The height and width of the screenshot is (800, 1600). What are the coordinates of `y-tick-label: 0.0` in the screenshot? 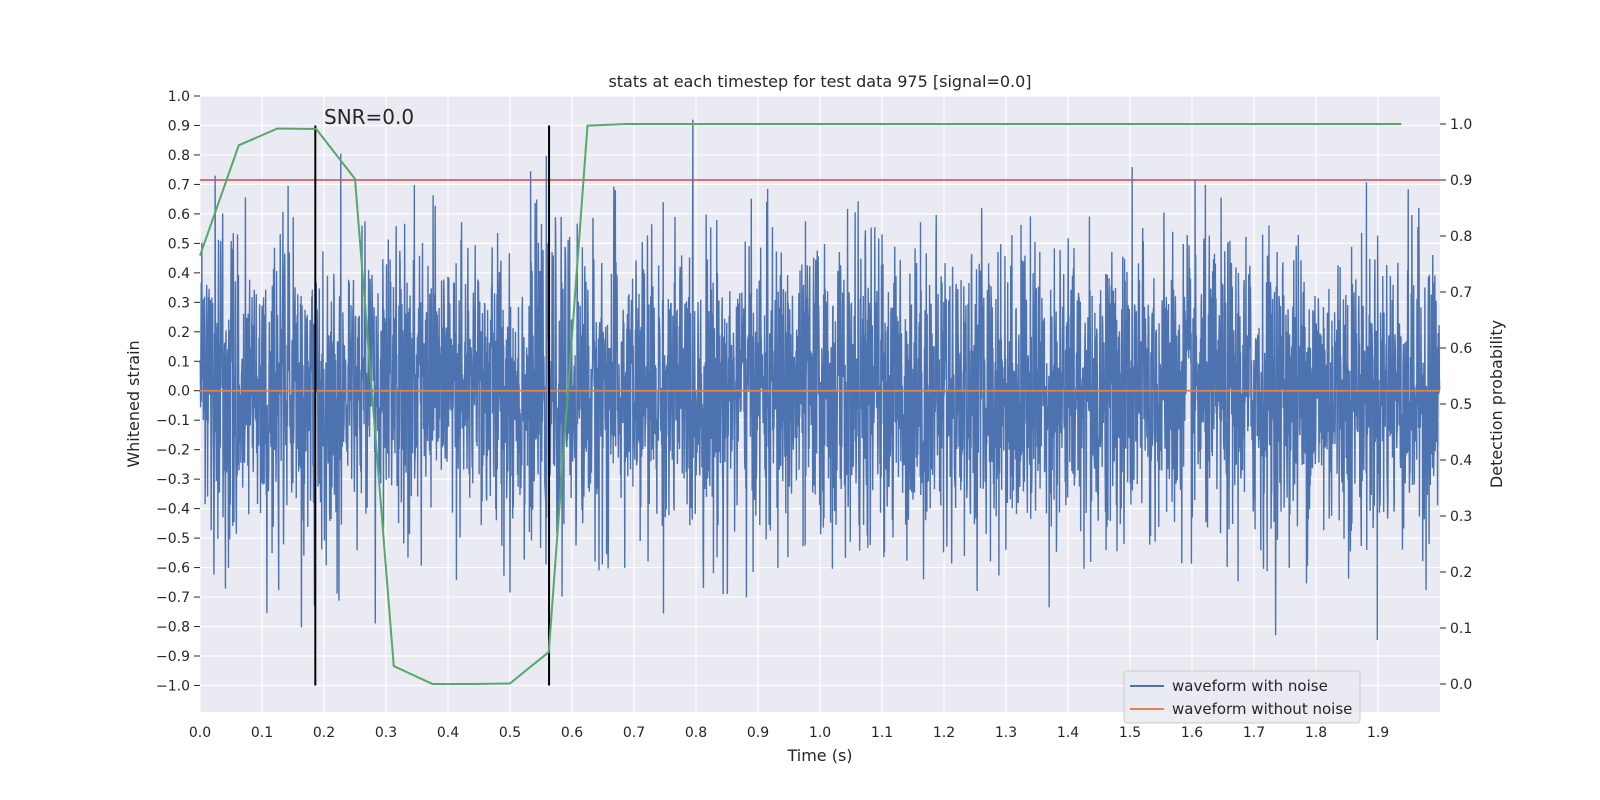 It's located at (179, 392).